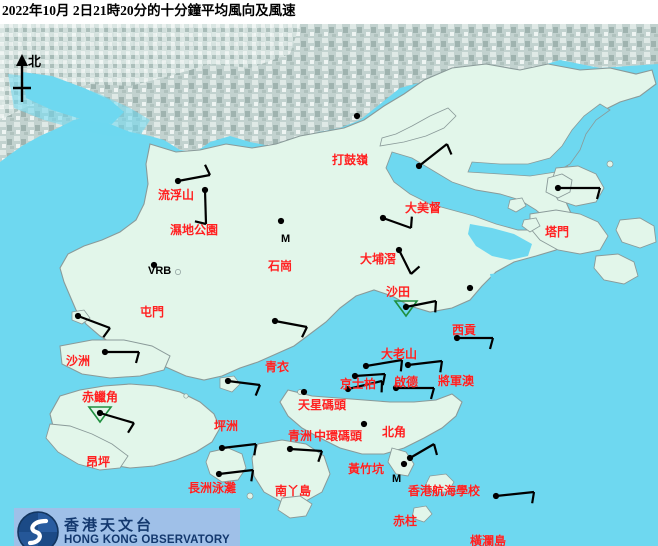 Image resolution: width=658 pixels, height=546 pixels. What do you see at coordinates (147, 540) in the screenshot?
I see `logo-english: HONG KONG OBSERVATORY` at bounding box center [147, 540].